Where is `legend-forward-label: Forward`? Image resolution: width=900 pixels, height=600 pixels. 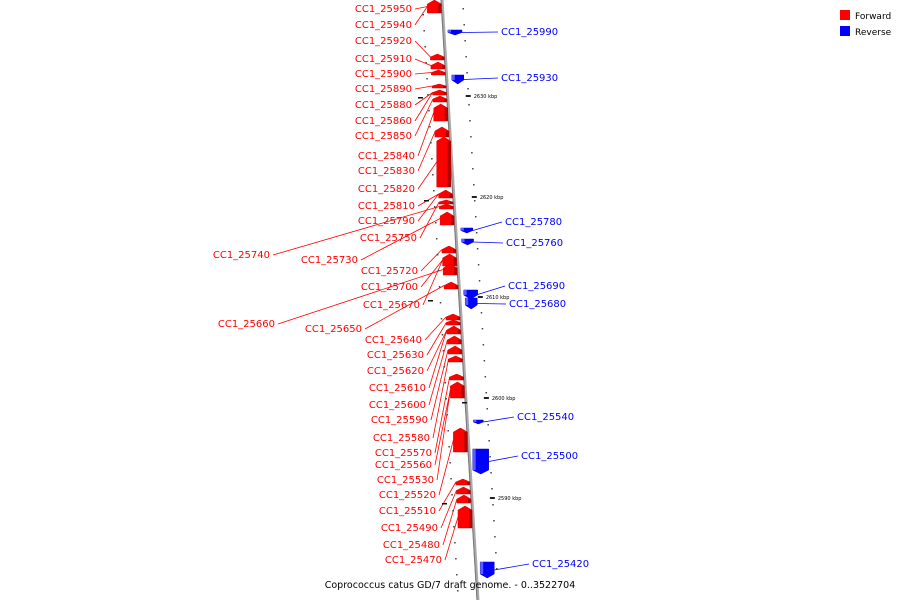 legend-forward-label: Forward is located at coordinates (873, 17).